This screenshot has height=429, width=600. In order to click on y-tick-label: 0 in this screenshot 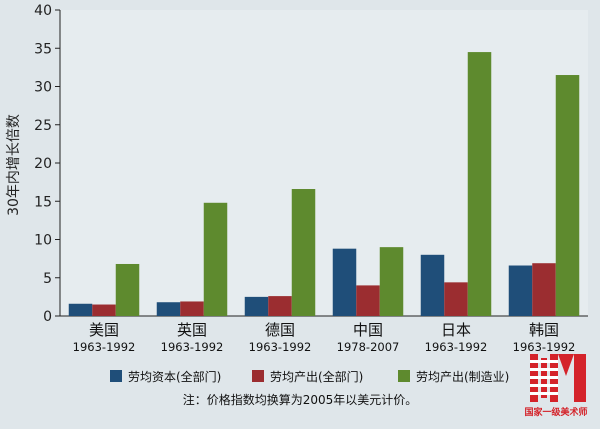, I will do `click(47, 317)`.